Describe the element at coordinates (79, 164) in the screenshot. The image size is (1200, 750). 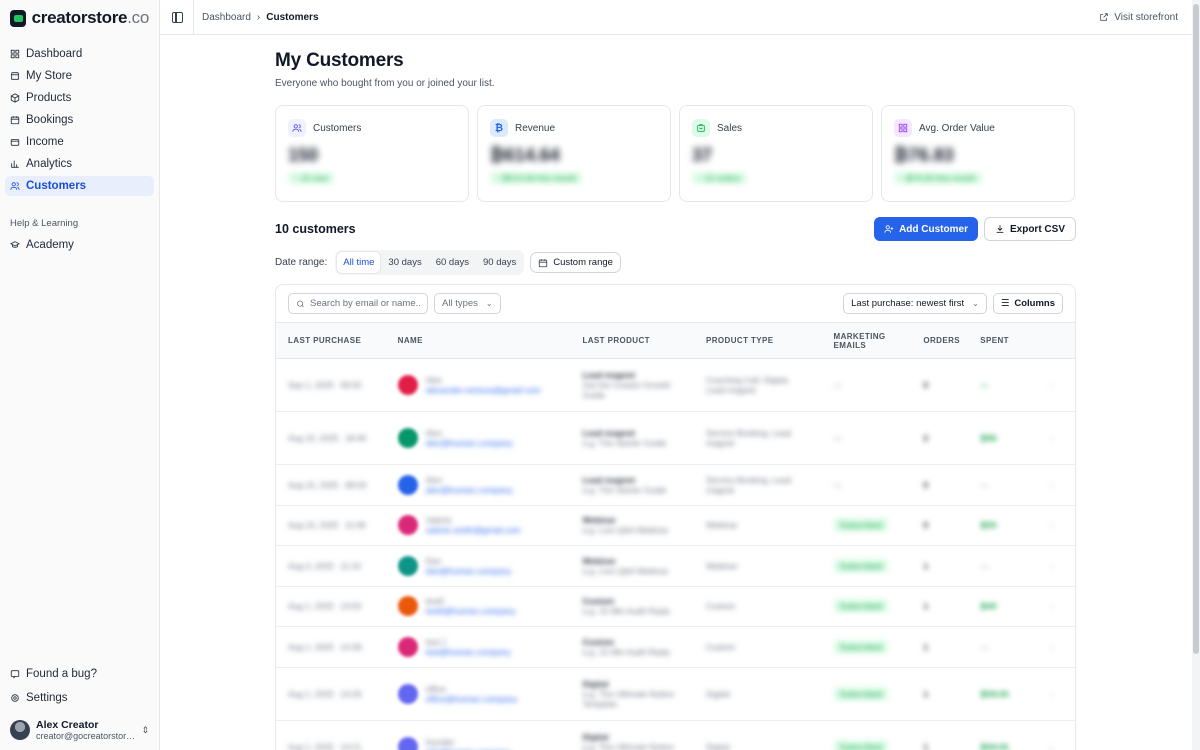
I see `sidebar-item-analytics: Analytics` at that location.